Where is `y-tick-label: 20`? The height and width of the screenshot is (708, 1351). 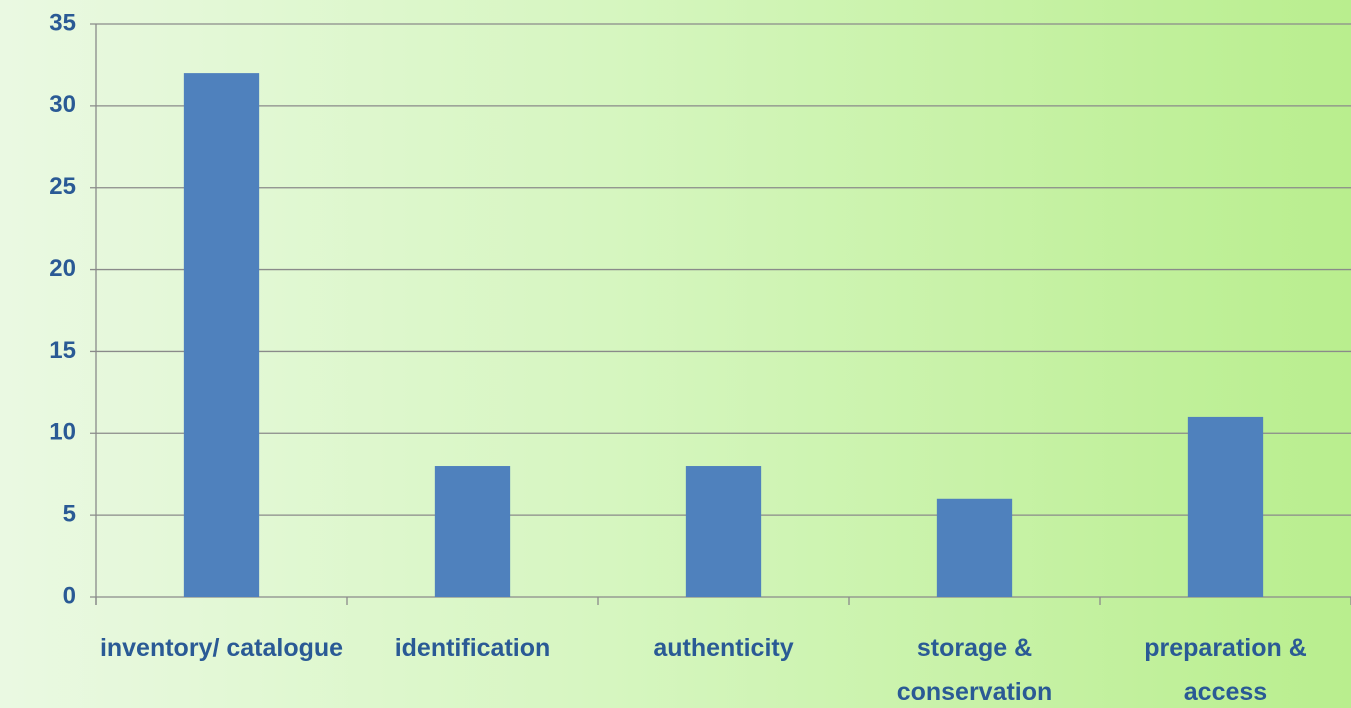
y-tick-label: 20 is located at coordinates (62, 268).